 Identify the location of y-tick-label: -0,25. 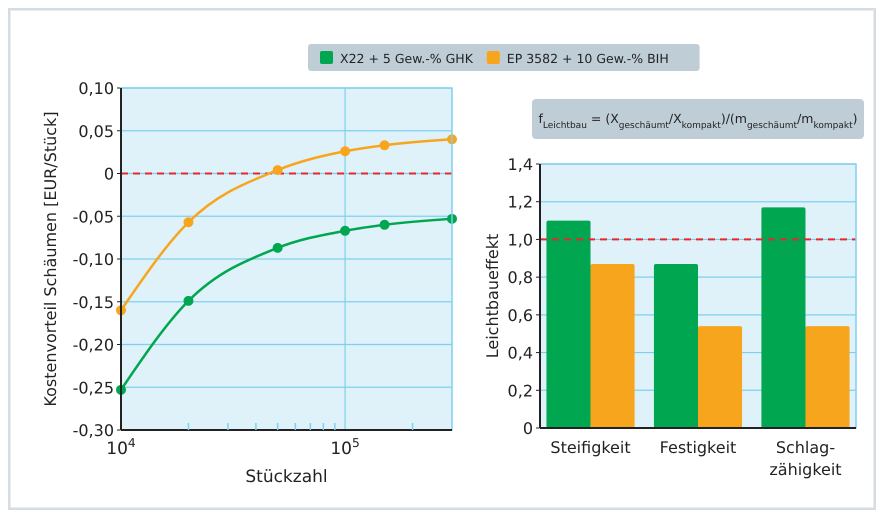
(93, 388).